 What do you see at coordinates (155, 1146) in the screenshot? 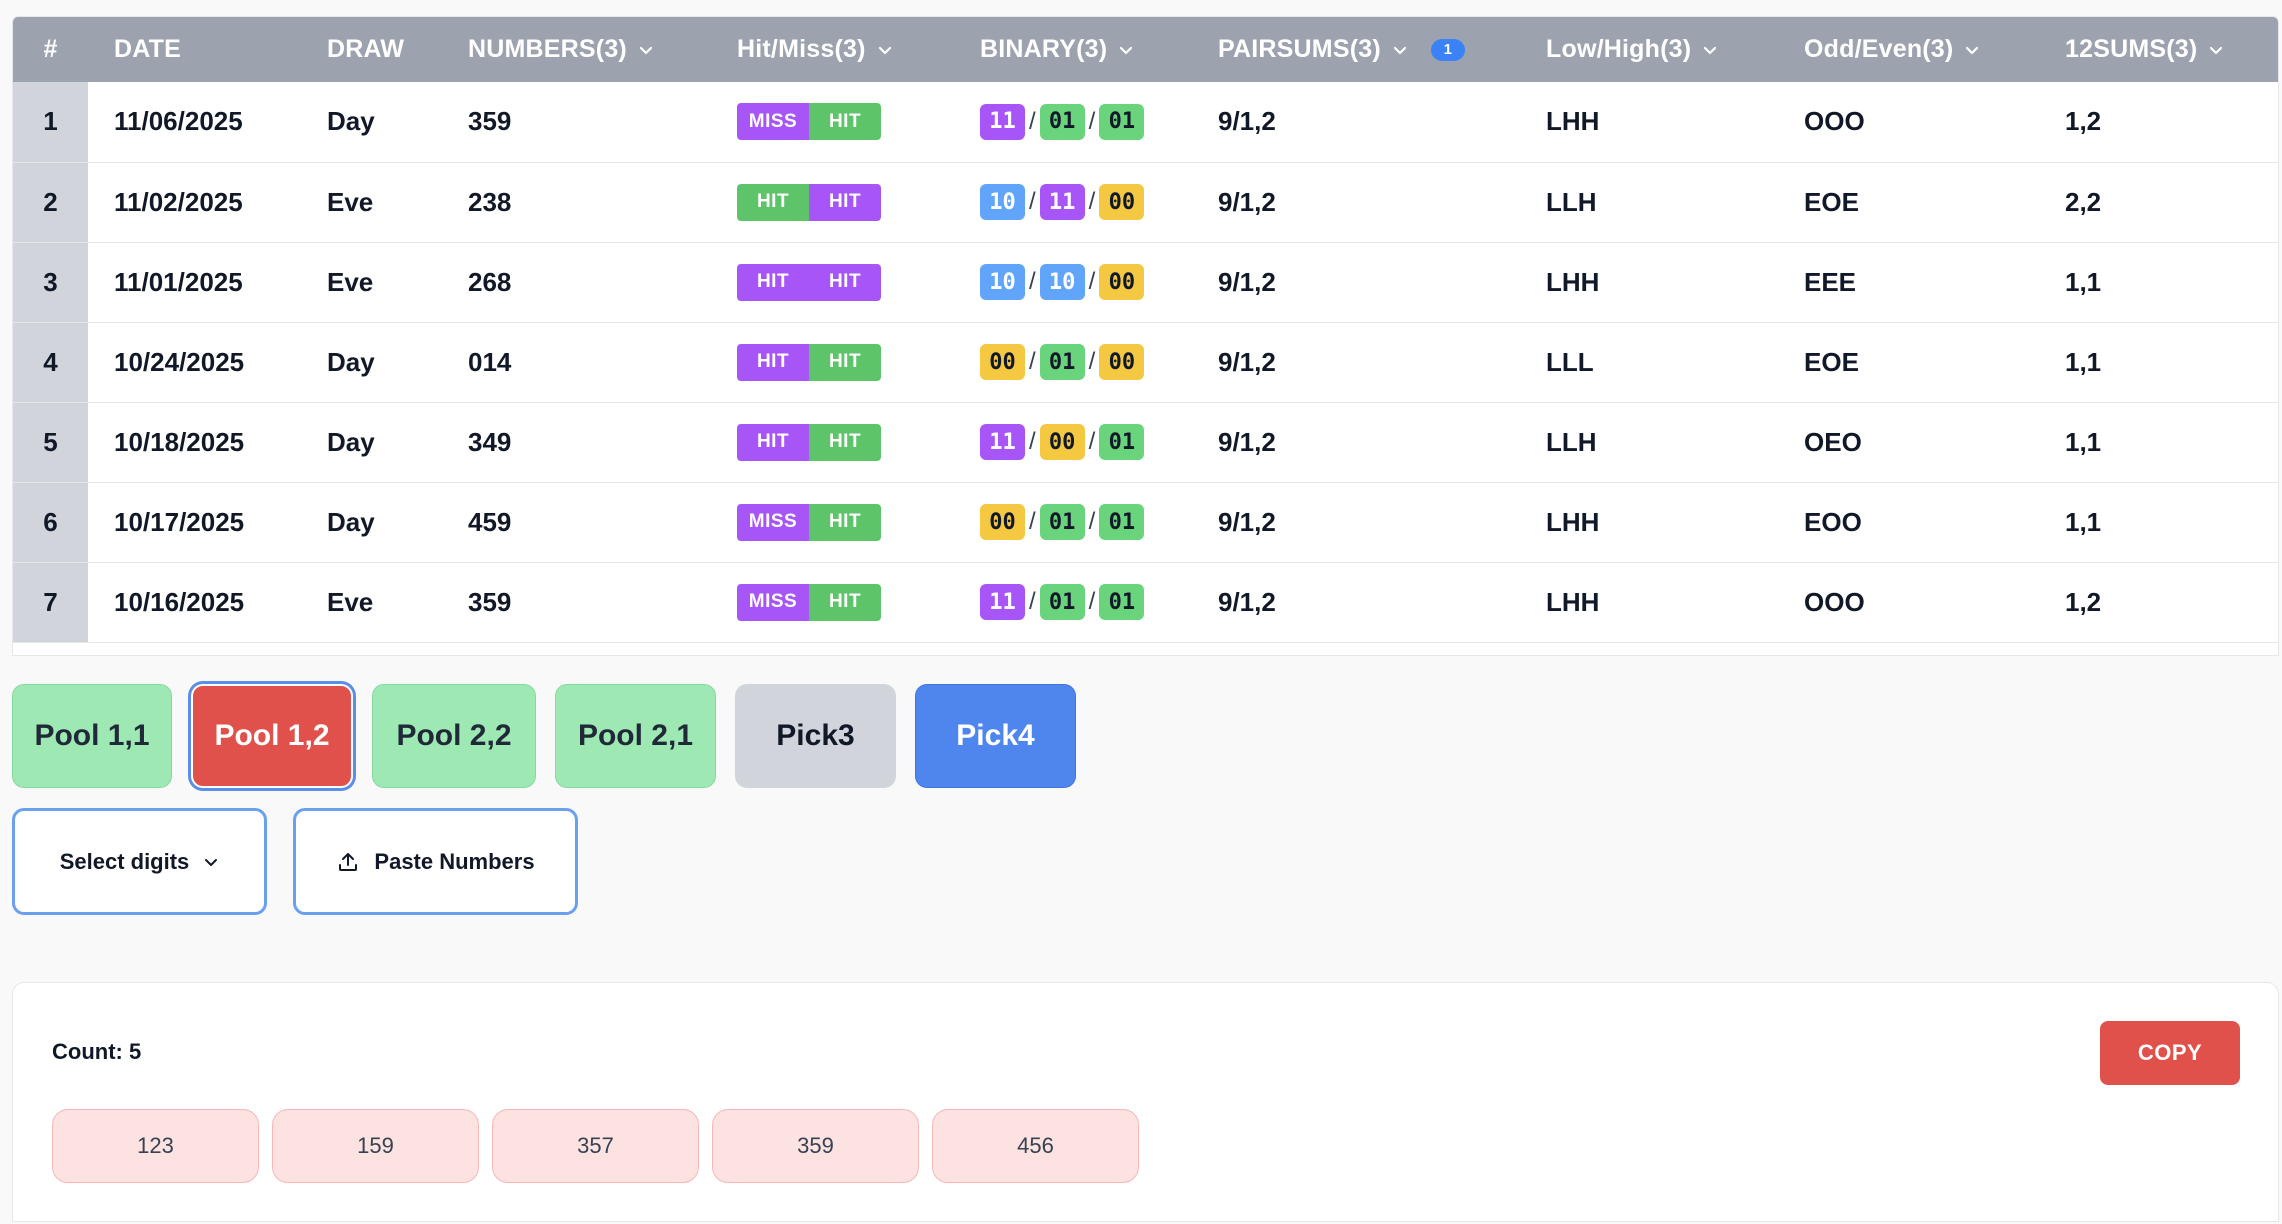
I see `result-number-pill: 123` at bounding box center [155, 1146].